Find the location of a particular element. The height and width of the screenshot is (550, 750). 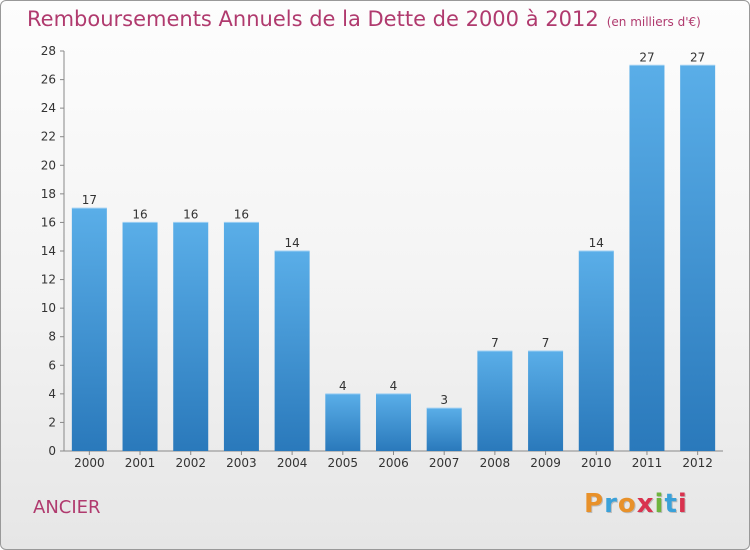

y-tick-label: 28 is located at coordinates (48, 51).